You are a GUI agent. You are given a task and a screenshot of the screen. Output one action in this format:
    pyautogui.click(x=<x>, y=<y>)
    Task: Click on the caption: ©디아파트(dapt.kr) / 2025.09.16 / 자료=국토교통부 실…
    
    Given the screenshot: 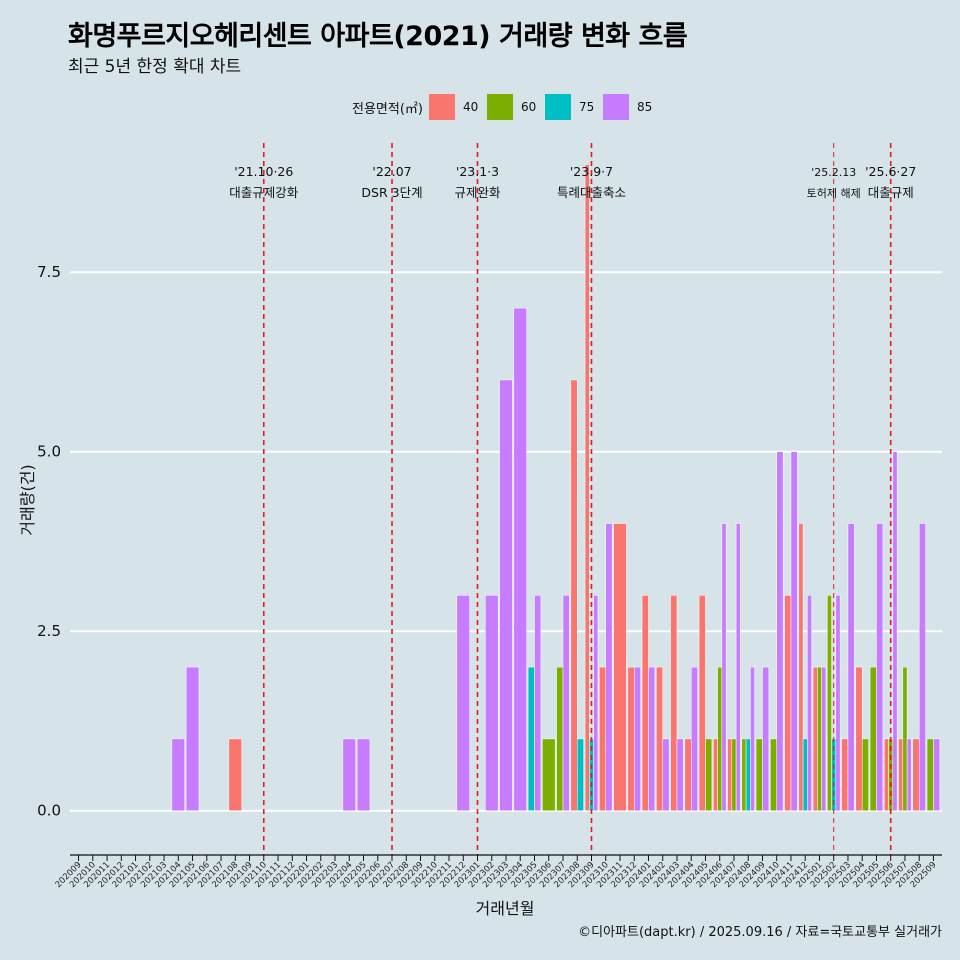 What is the action you would take?
    pyautogui.click(x=760, y=932)
    